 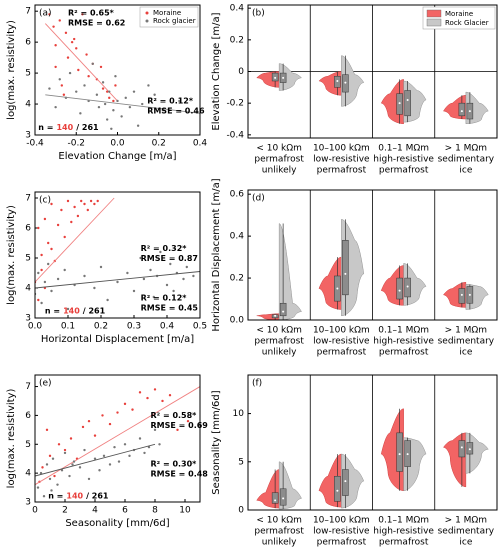 What do you see at coordinates (466, 331) in the screenshot?
I see `category-label: > 1 MΩm` at bounding box center [466, 331].